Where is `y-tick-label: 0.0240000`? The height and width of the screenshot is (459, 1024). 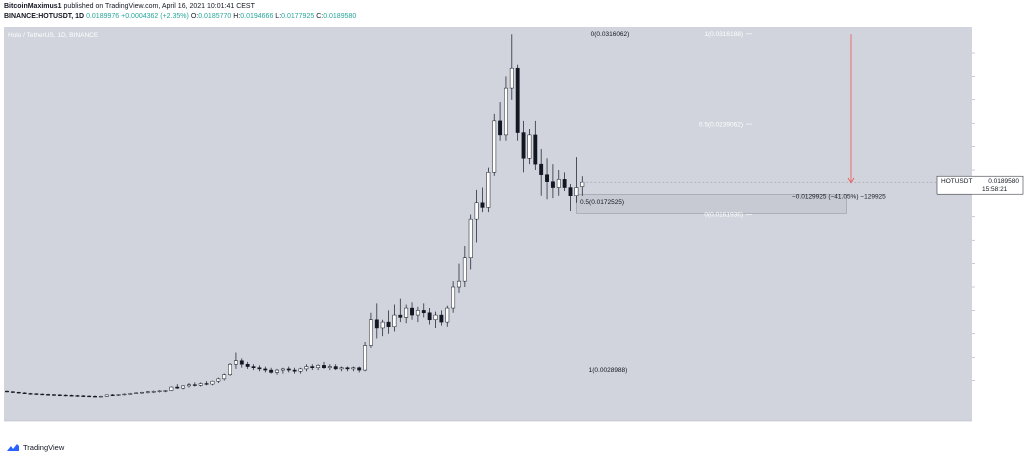
y-tick-label: 0.0240000 is located at coordinates (996, 124).